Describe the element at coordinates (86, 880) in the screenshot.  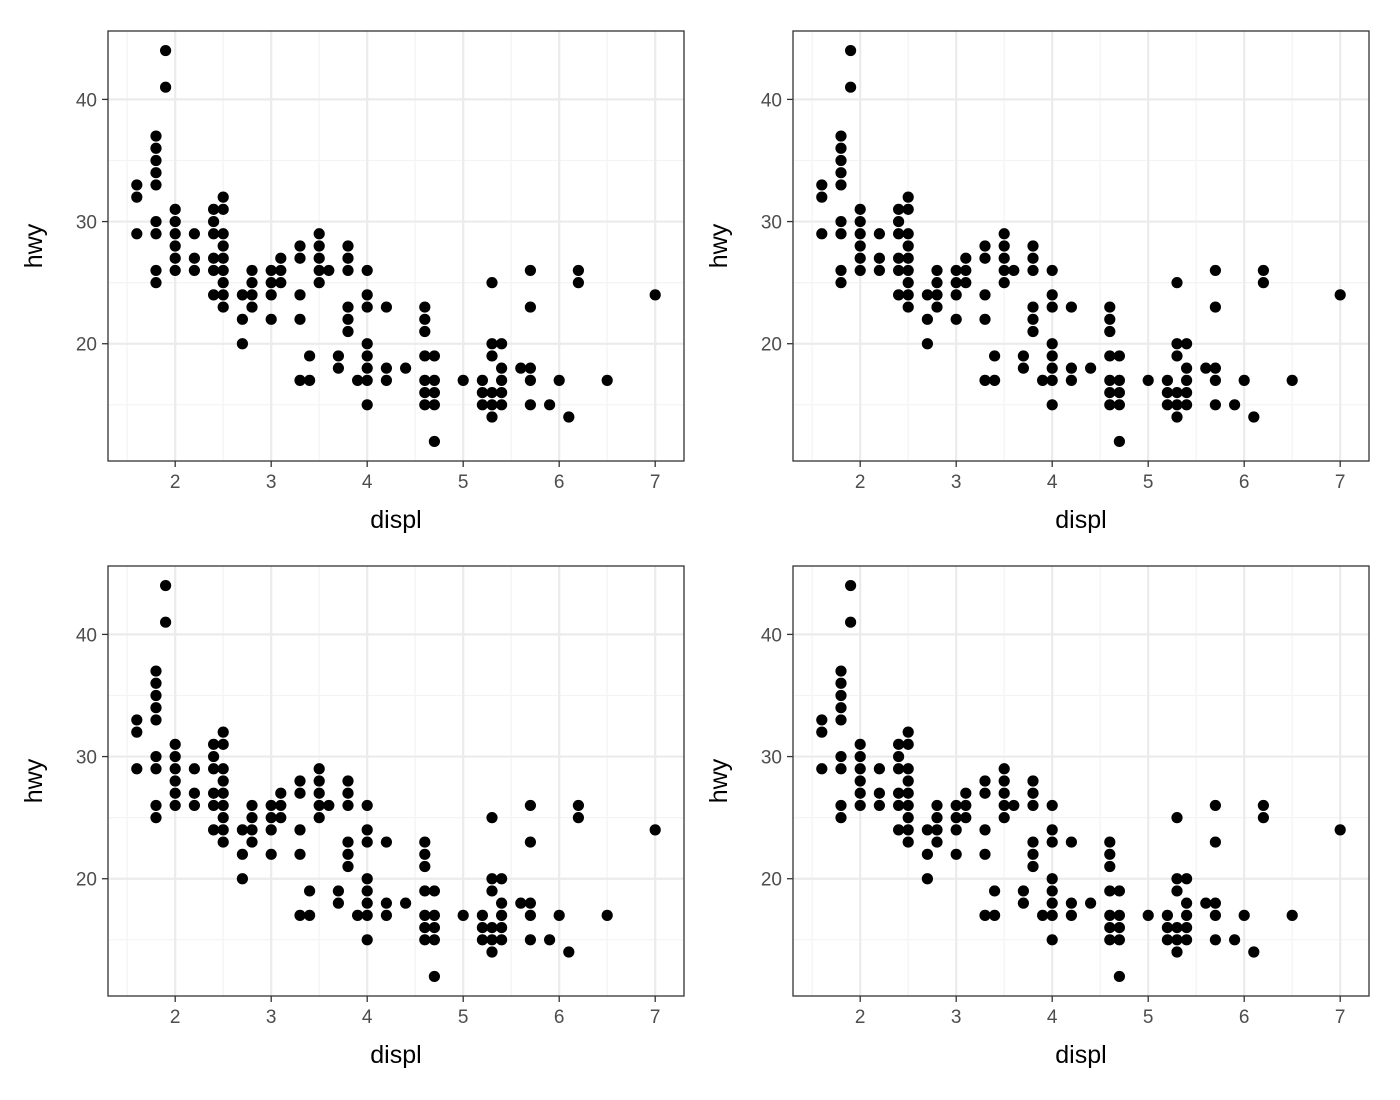
I see `y-tick-label: 20` at that location.